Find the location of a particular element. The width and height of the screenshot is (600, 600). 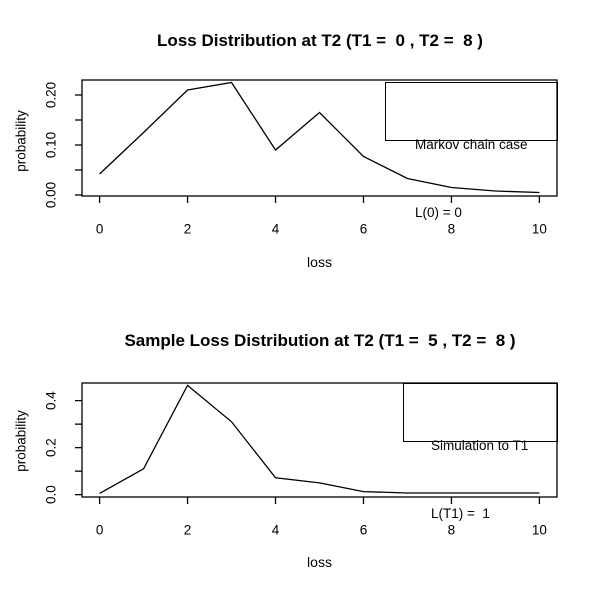

y-tick-label: 0.00 is located at coordinates (51, 195).